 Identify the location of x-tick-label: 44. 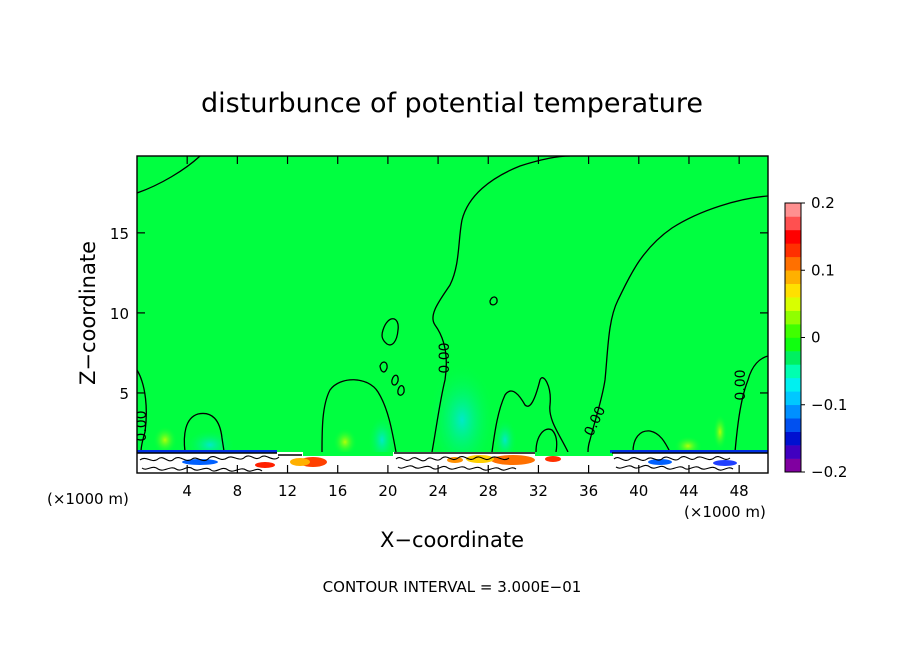
(688, 491).